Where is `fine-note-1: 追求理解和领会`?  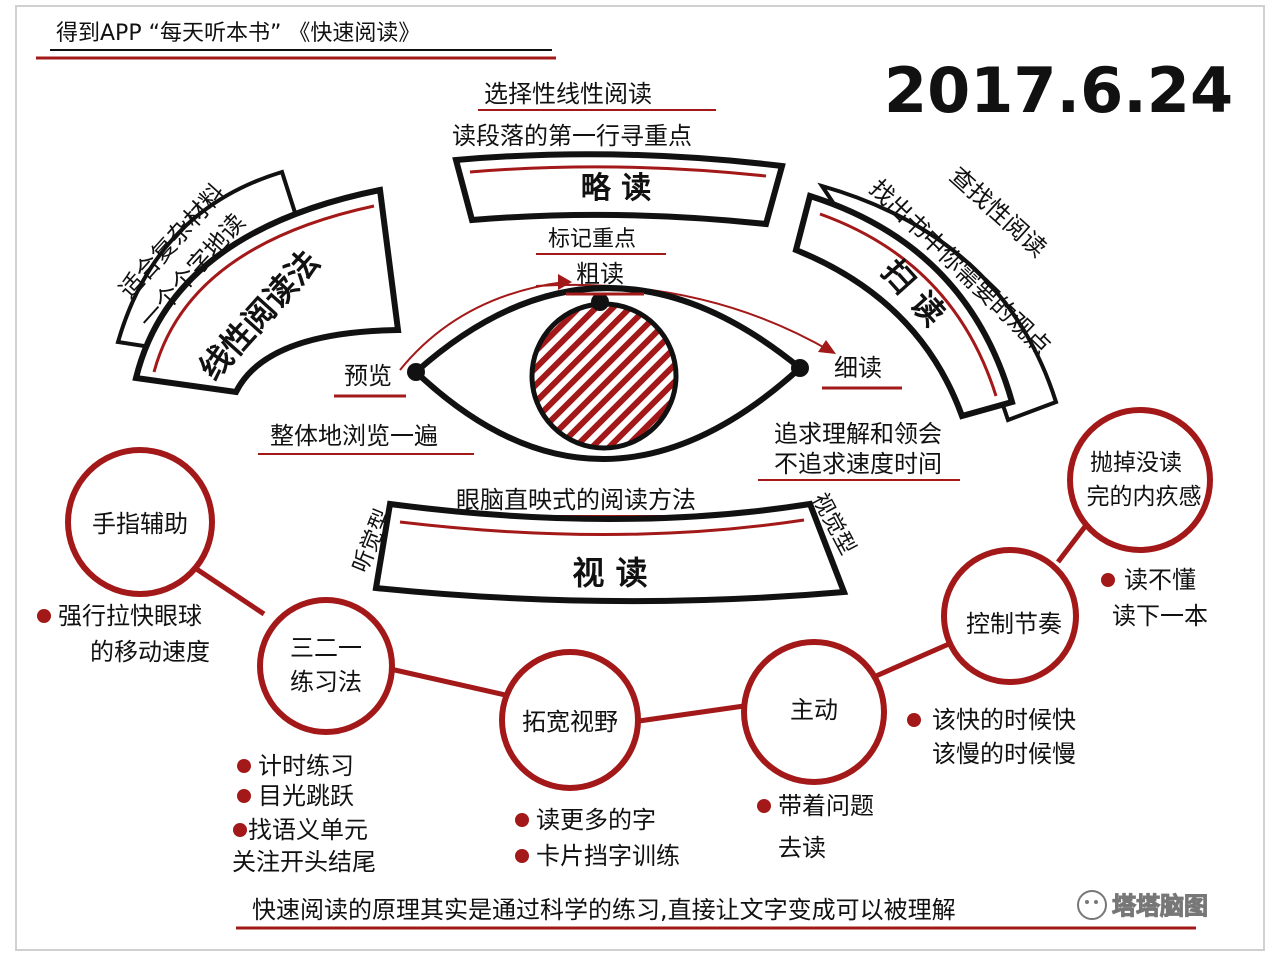 fine-note-1: 追求理解和领会 is located at coordinates (858, 434).